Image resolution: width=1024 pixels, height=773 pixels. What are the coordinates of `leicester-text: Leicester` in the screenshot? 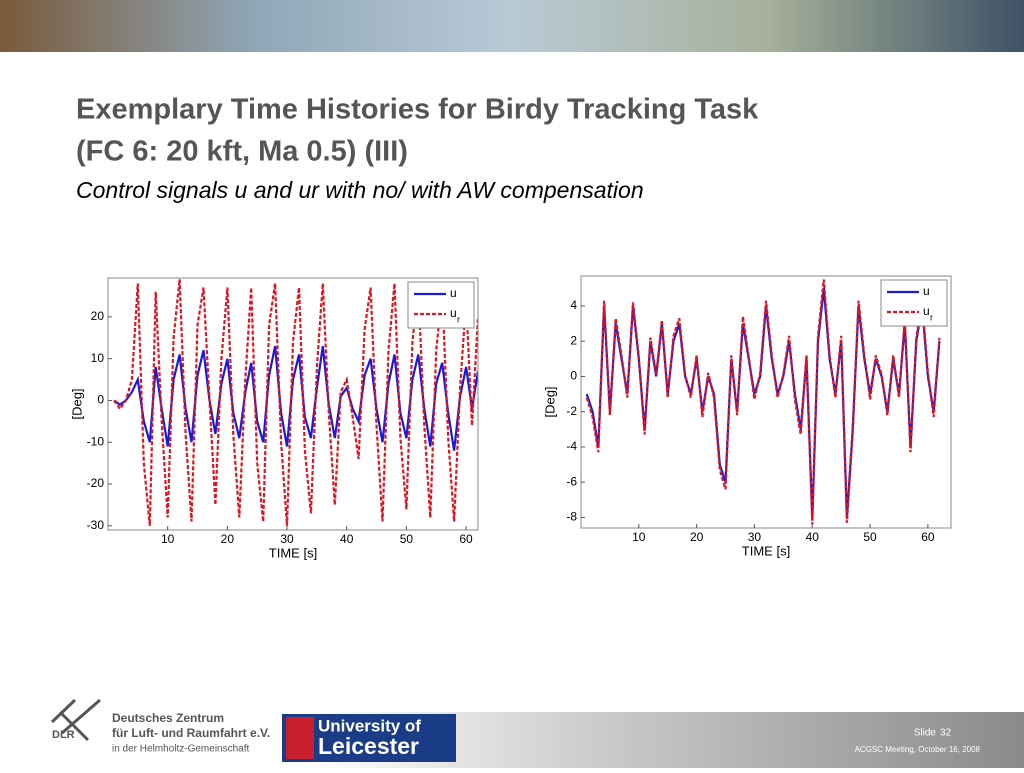 It's located at (368, 746).